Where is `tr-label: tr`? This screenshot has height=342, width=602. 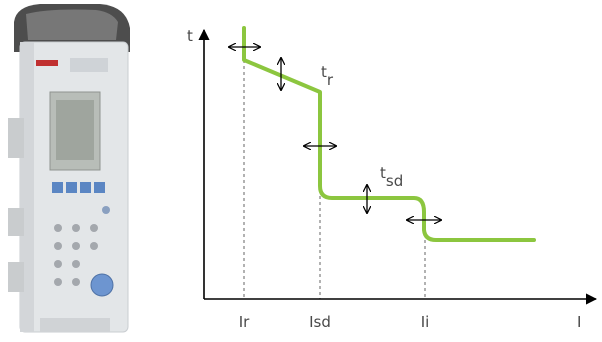
tr-label: tr is located at coordinates (327, 76).